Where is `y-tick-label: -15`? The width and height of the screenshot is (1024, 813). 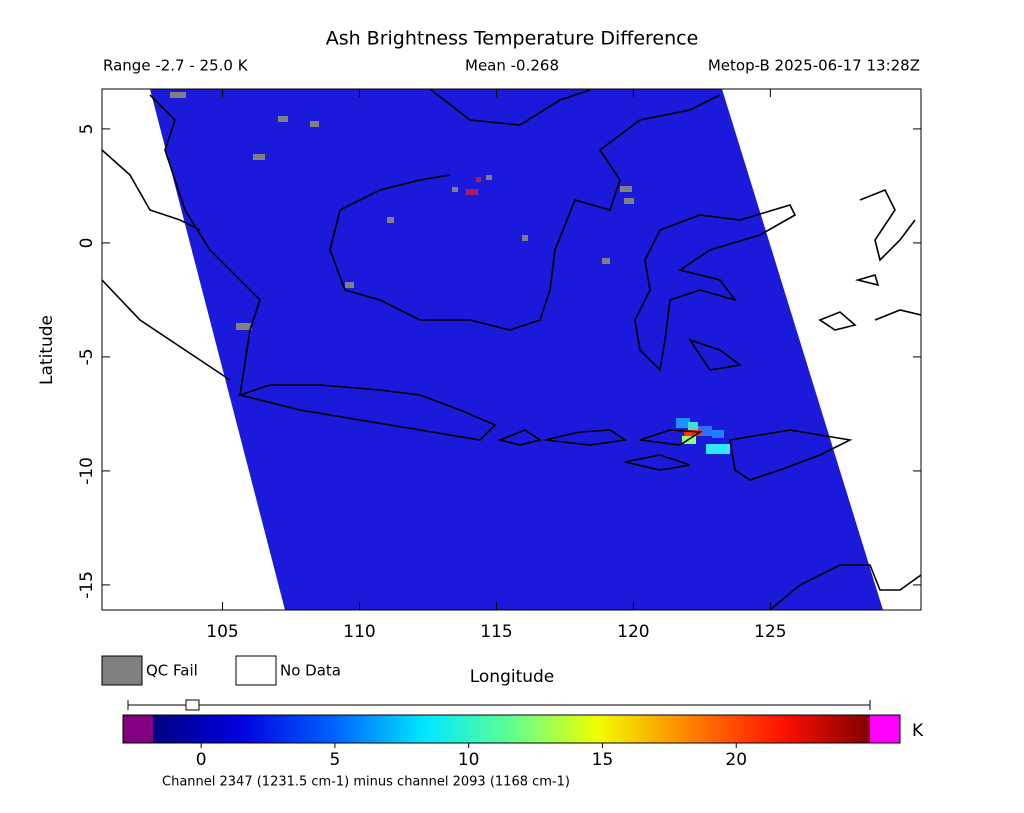 y-tick-label: -15 is located at coordinates (87, 585).